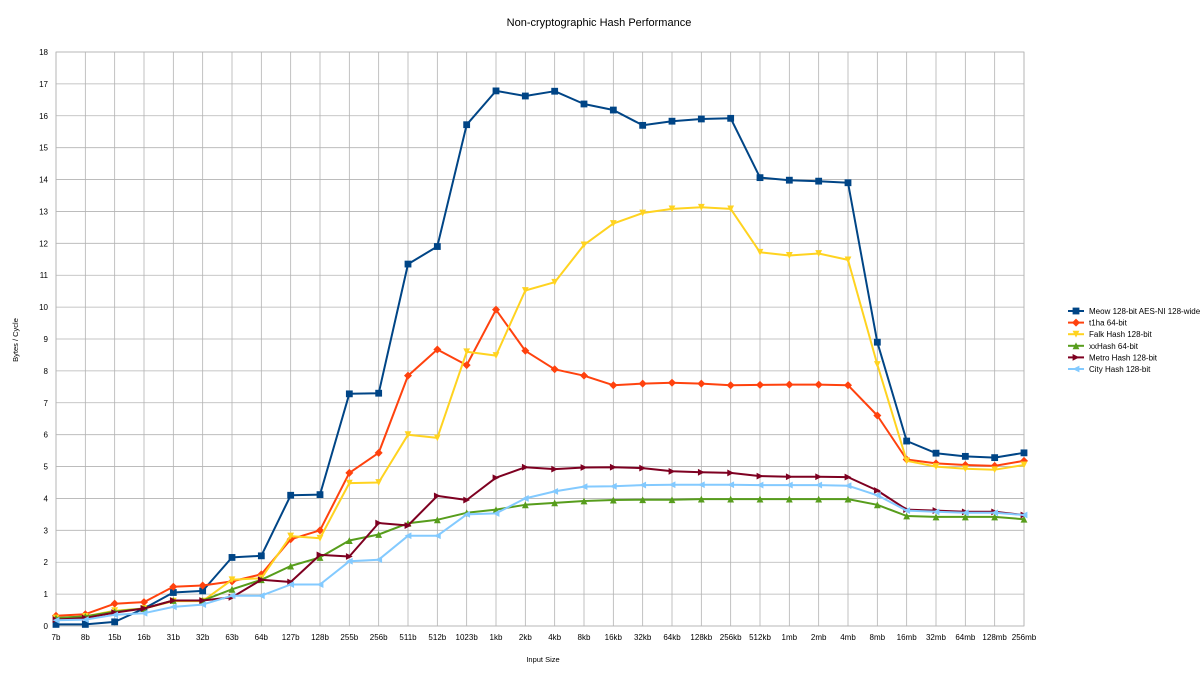 This screenshot has height=681, width=1200. What do you see at coordinates (46, 594) in the screenshot?
I see `y-tick-label: 1` at bounding box center [46, 594].